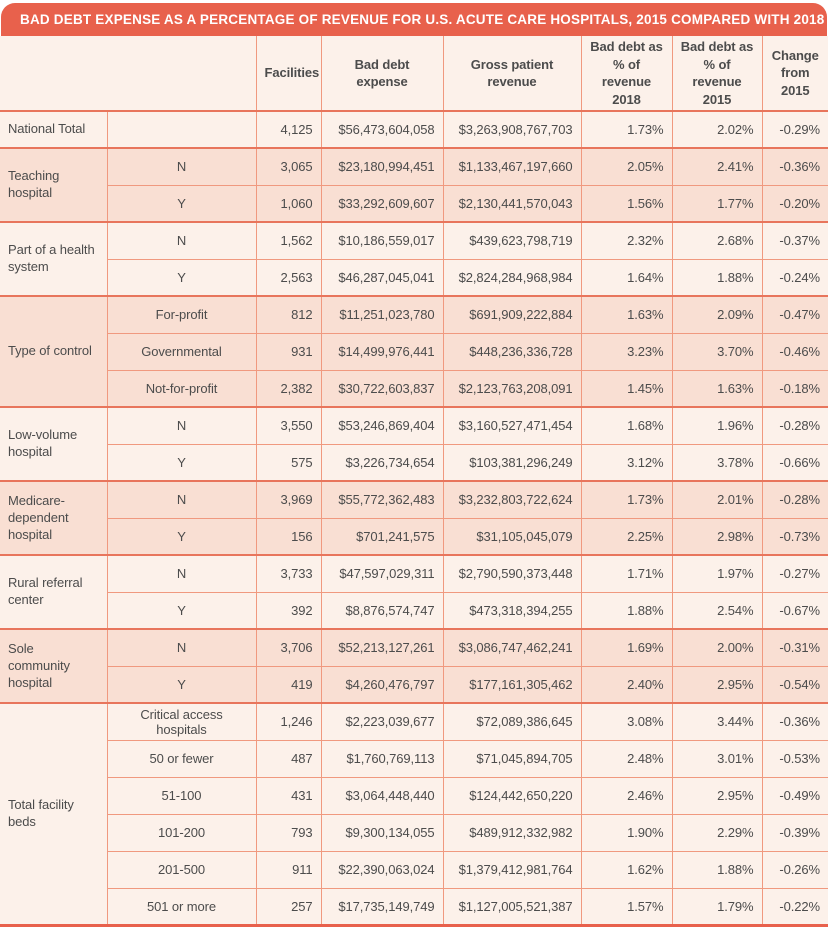 The height and width of the screenshot is (944, 828). What do you see at coordinates (717, 758) in the screenshot?
I see `pct-revenue-2015-cell: 3.01%` at bounding box center [717, 758].